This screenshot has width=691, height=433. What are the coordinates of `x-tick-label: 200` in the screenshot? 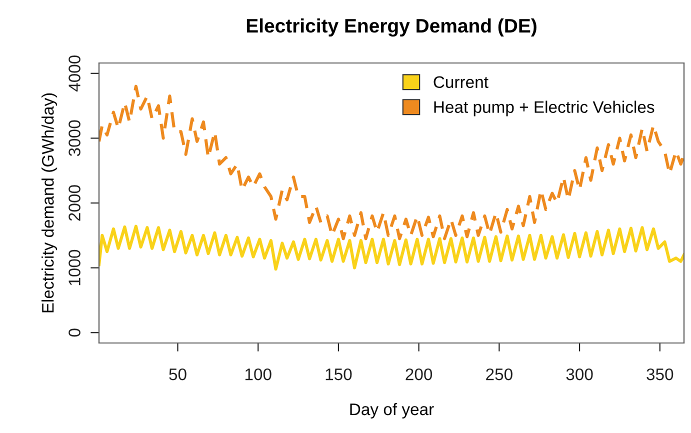 It's located at (419, 374).